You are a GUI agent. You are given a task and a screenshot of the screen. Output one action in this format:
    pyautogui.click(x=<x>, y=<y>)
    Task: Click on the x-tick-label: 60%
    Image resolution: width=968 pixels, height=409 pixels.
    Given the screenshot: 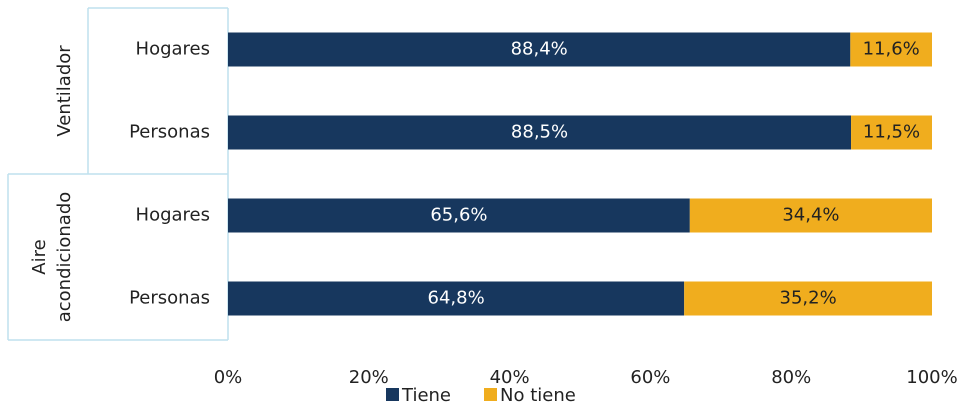 What is the action you would take?
    pyautogui.click(x=650, y=377)
    